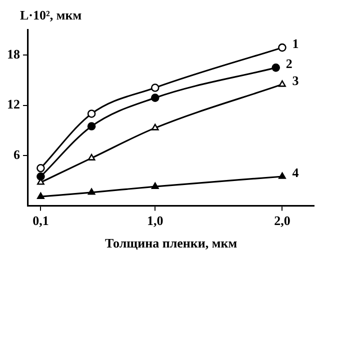 Image resolution: width=344 pixels, height=338 pixels. What do you see at coordinates (40, 220) in the screenshot?
I see `x-tick-label: 0,1` at bounding box center [40, 220].